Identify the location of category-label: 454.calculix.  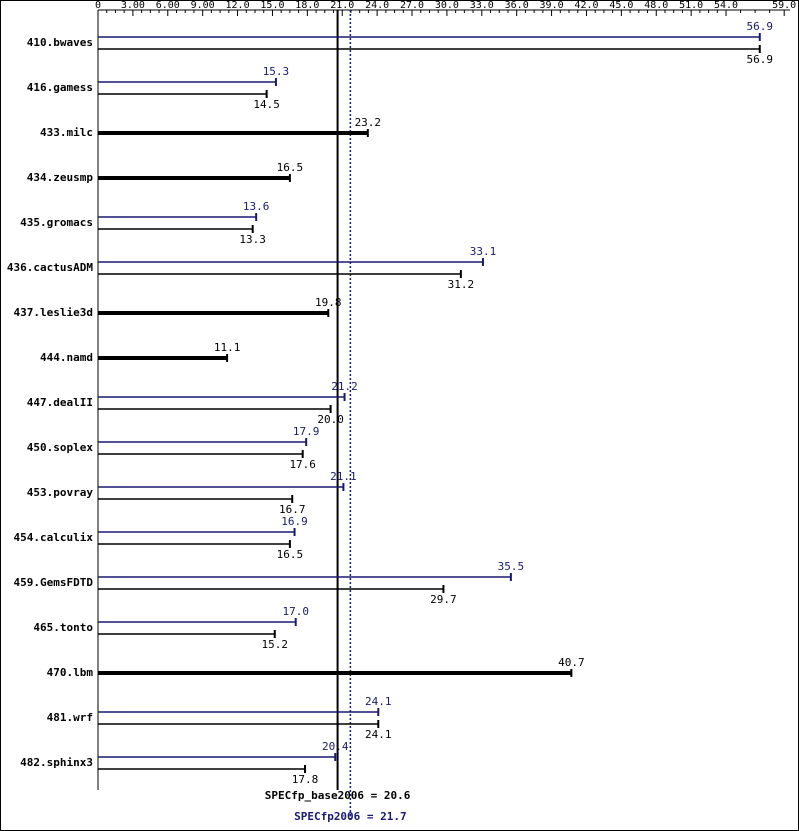
(54, 537).